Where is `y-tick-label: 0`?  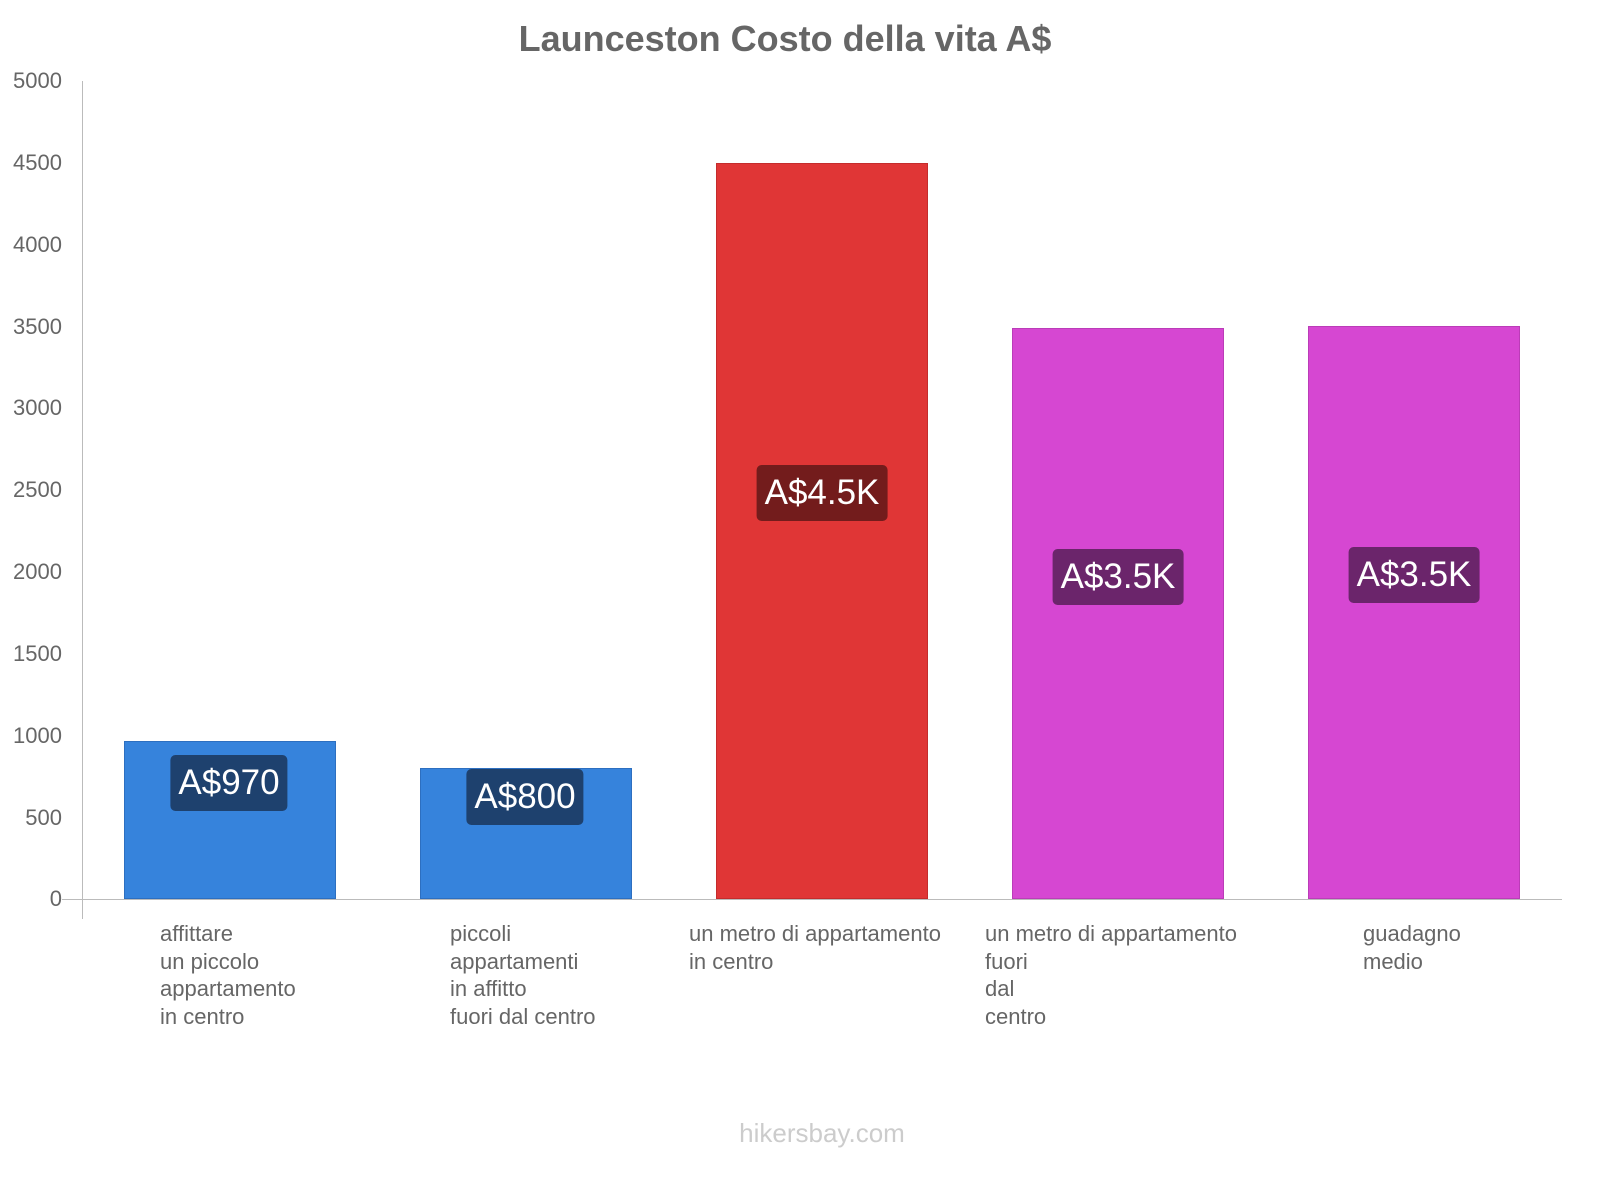 y-tick-label: 0 is located at coordinates (55, 898).